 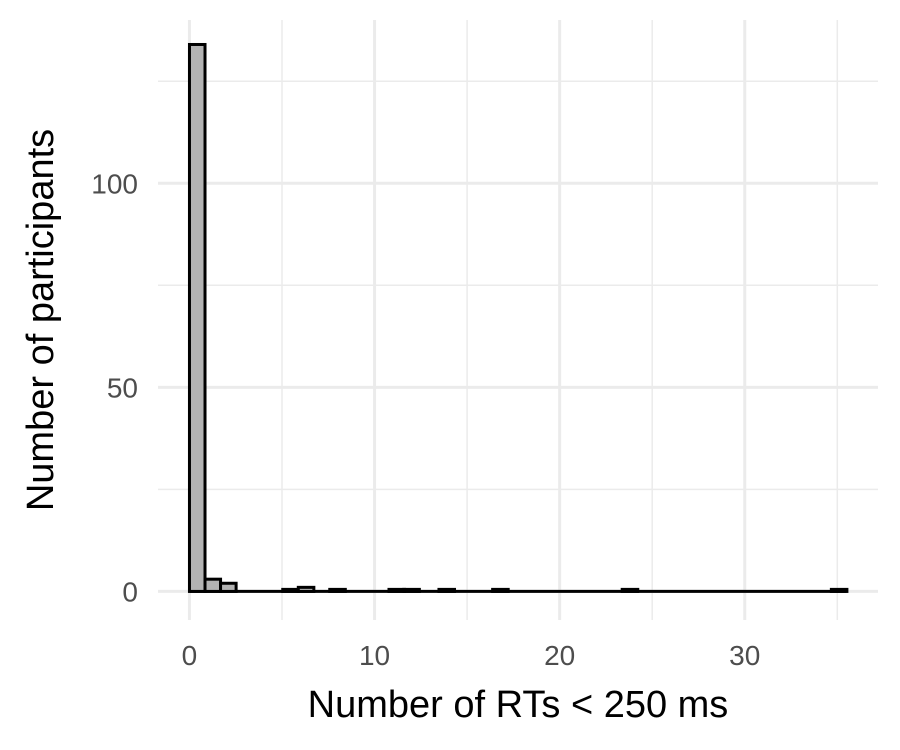 What do you see at coordinates (122, 387) in the screenshot?
I see `y-tick-label-50: 50` at bounding box center [122, 387].